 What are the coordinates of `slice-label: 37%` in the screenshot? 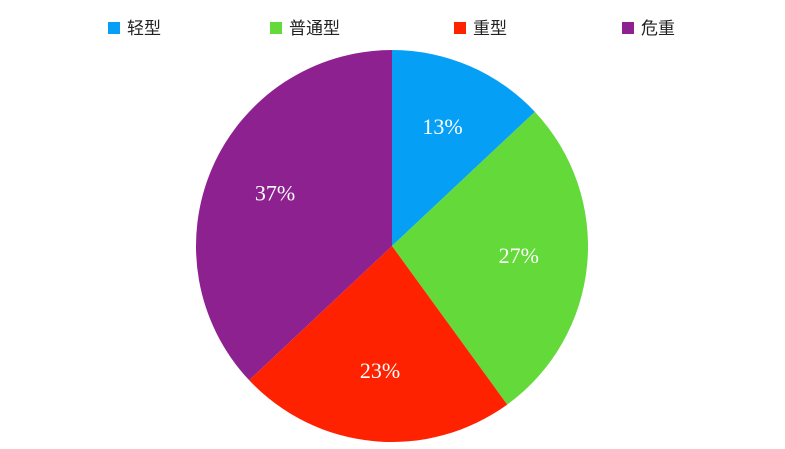 It's located at (275, 192).